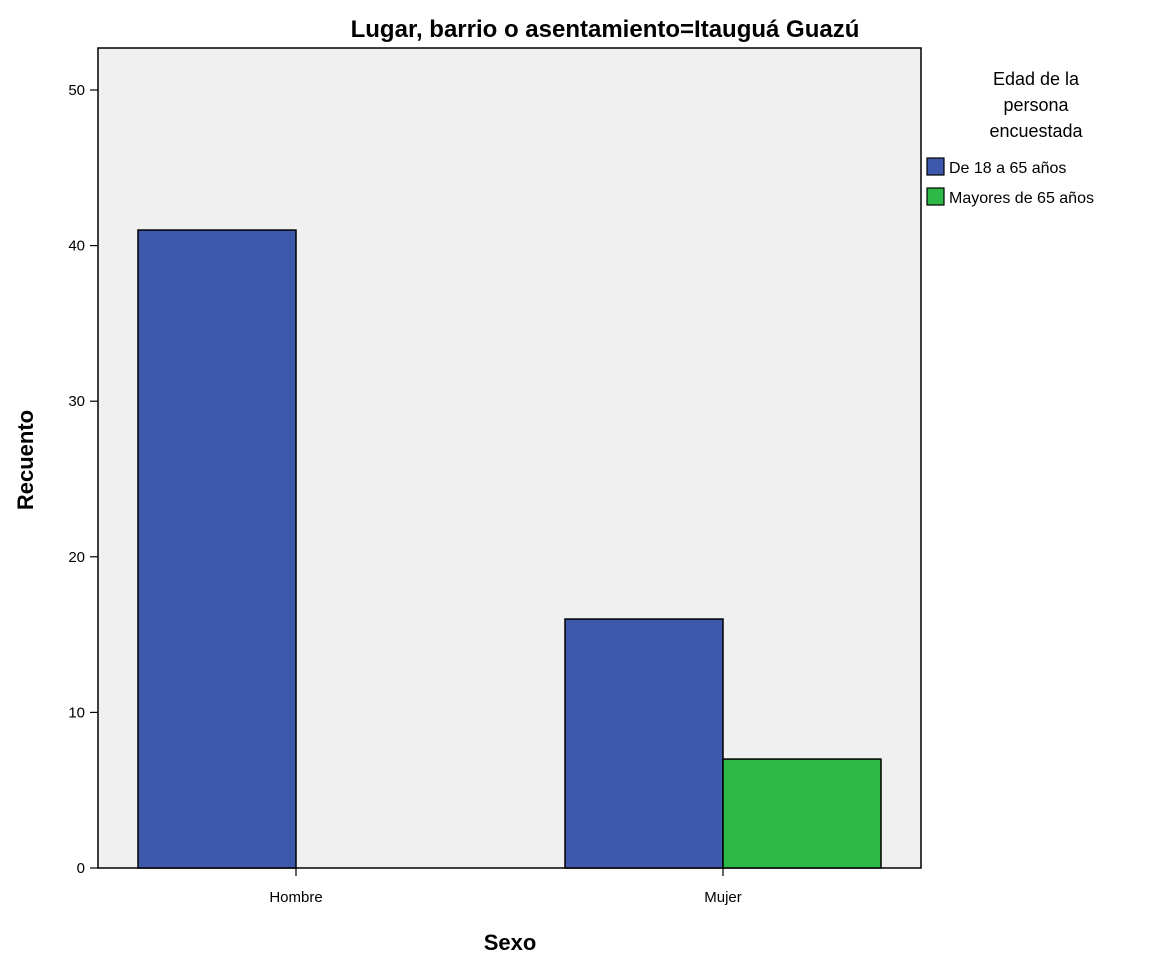  Describe the element at coordinates (76, 90) in the screenshot. I see `y-tick-label: 50` at that location.